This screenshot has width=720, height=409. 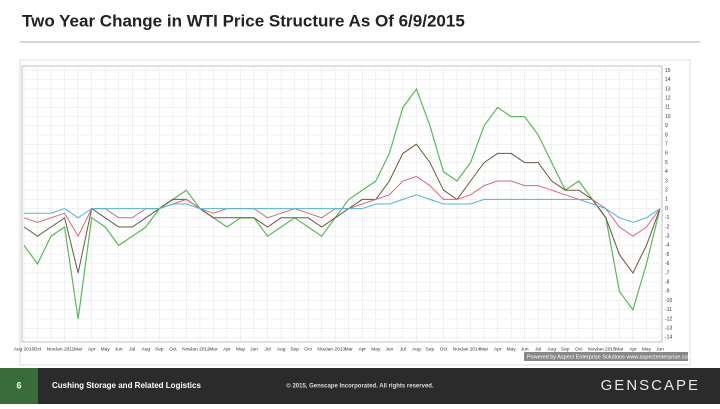 What do you see at coordinates (668, 310) in the screenshot?
I see `y-tick-label: -11` at bounding box center [668, 310].